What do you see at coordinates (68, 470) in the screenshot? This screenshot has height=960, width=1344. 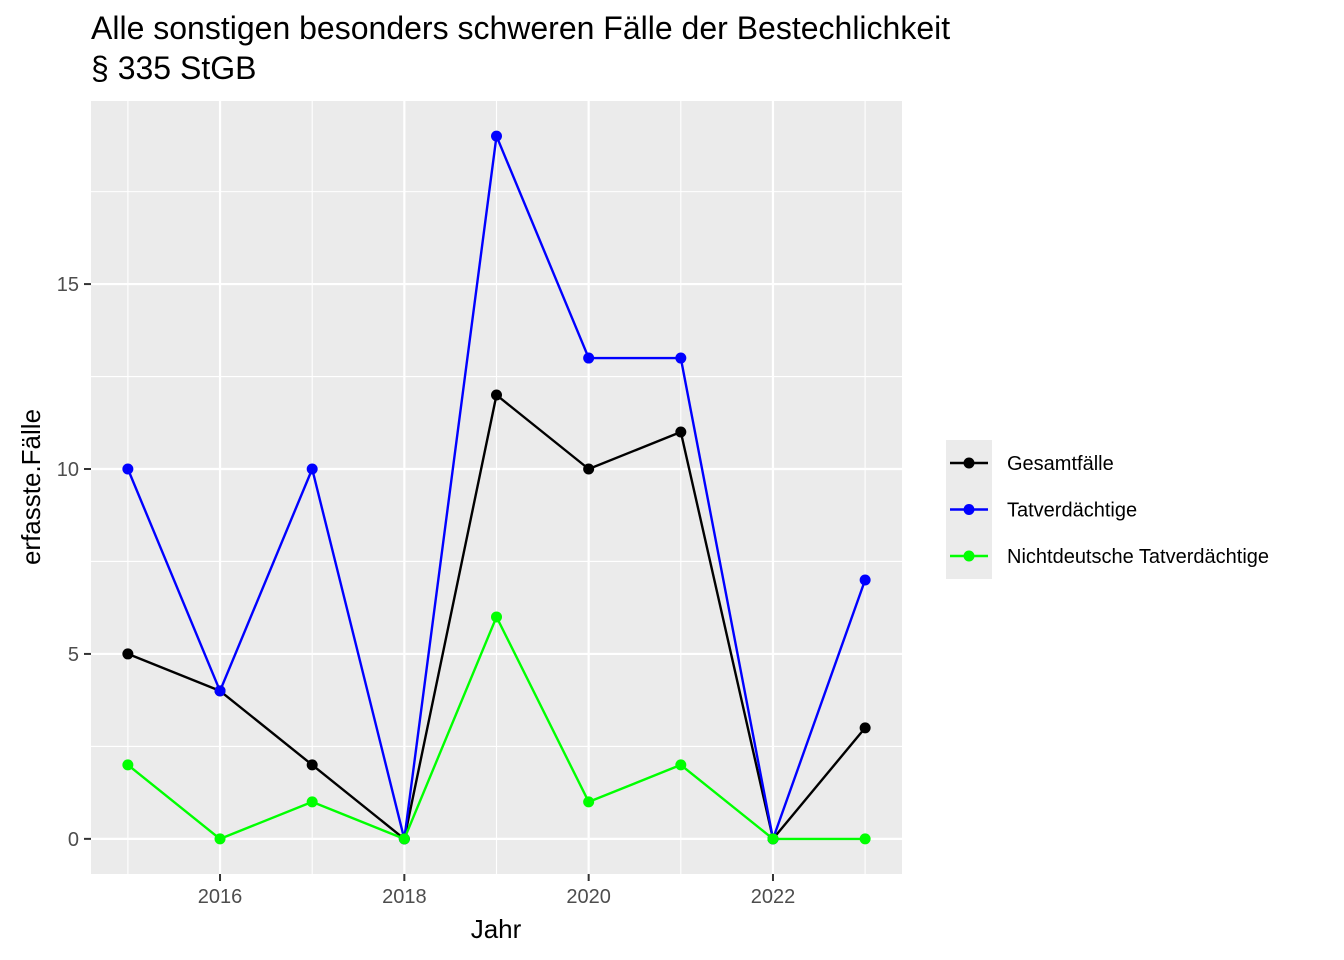 I see `y-tick-label: 10` at bounding box center [68, 470].